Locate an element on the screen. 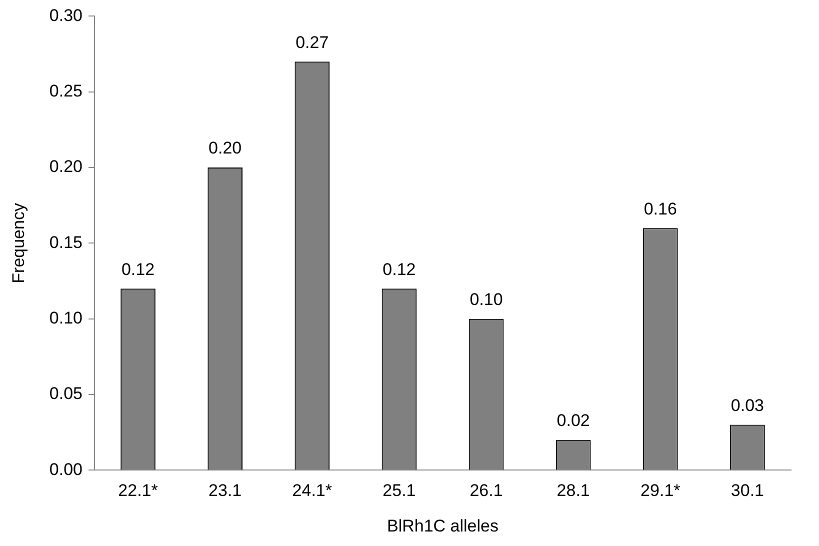 The image size is (819, 546). data-label: 0.03 is located at coordinates (747, 405).